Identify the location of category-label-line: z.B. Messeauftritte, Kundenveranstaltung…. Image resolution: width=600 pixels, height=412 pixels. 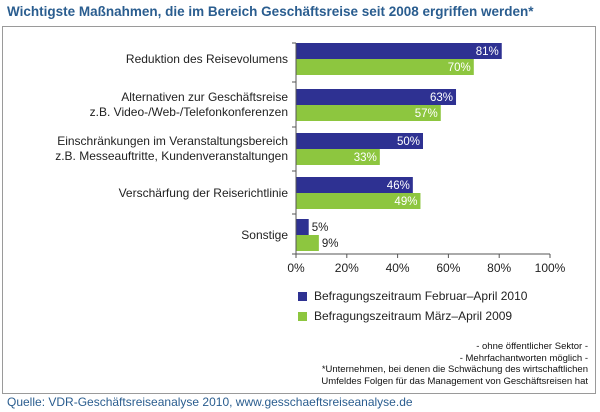
(171, 156).